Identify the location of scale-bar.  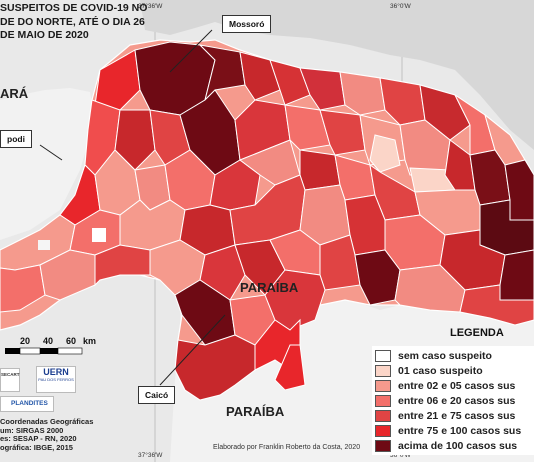
(44, 351).